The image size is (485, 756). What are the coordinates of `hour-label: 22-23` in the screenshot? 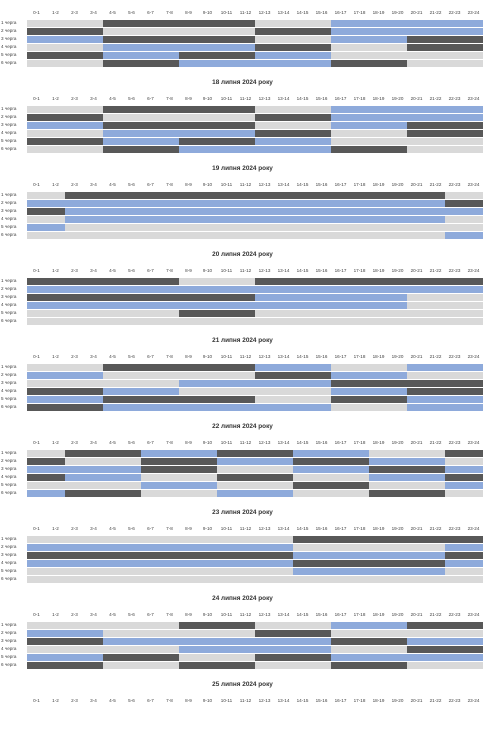 It's located at (454, 442).